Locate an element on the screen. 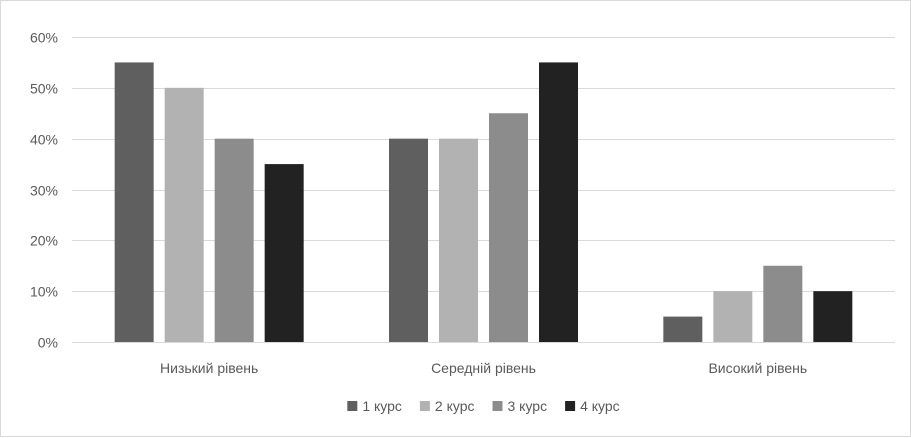 Image resolution: width=911 pixels, height=438 pixels. x-tick-label-3: Високий рівень is located at coordinates (757, 368).